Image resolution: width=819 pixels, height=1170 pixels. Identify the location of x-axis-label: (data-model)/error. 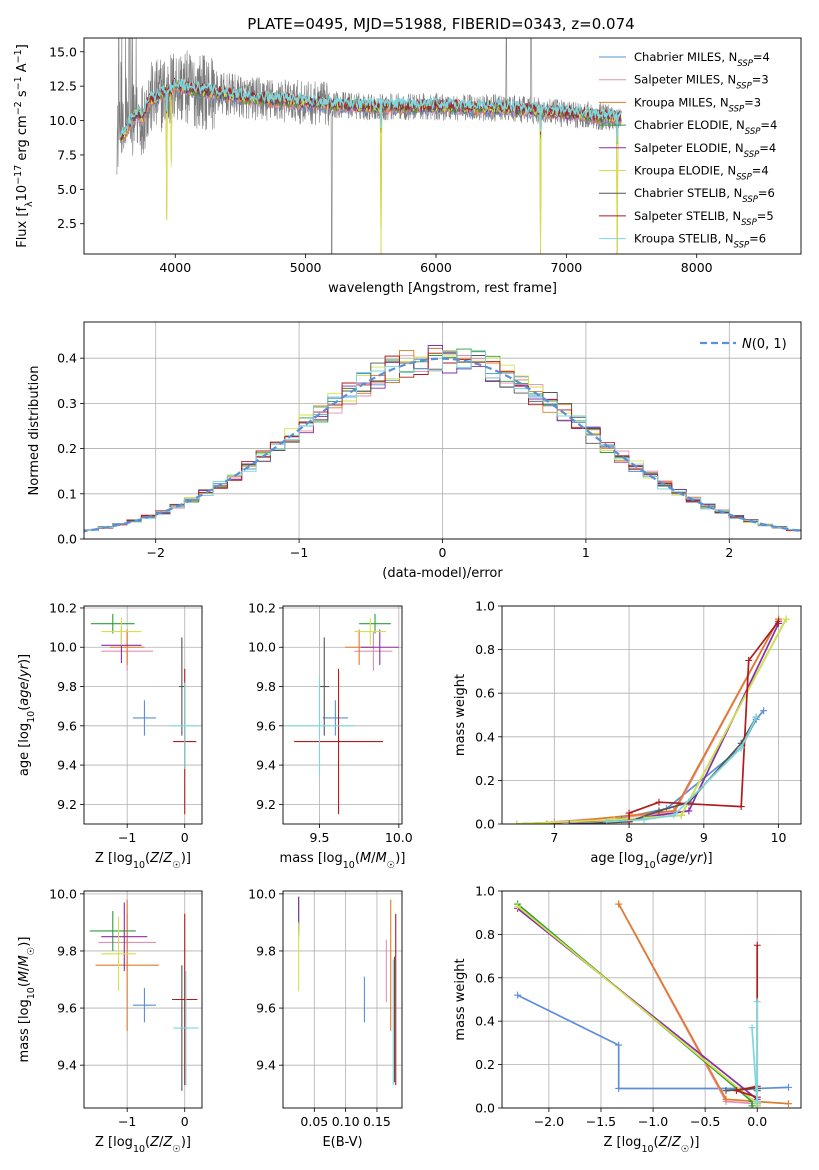
(442, 573).